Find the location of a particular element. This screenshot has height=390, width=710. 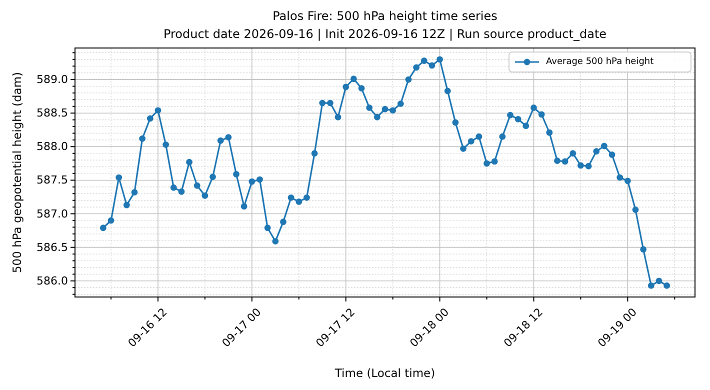

chart-title: Palos Fire: 500 hPa height time series is located at coordinates (385, 16).